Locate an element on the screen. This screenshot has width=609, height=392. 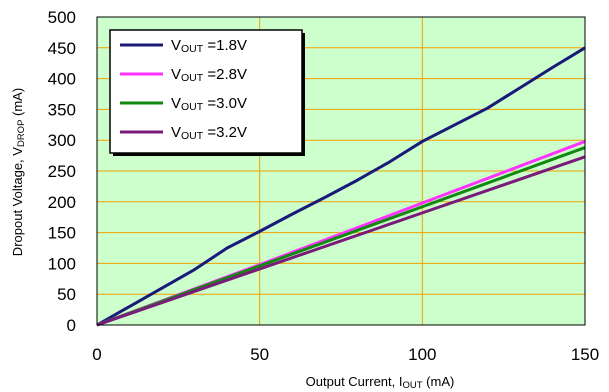
x-tick-labels: 0 50 100 150 is located at coordinates (345, 354).